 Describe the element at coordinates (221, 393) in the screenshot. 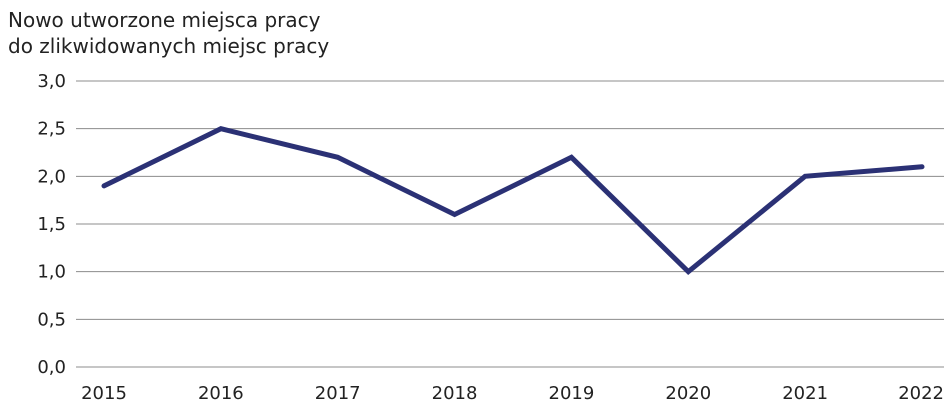

I see `x-tick-label: 2016` at that location.